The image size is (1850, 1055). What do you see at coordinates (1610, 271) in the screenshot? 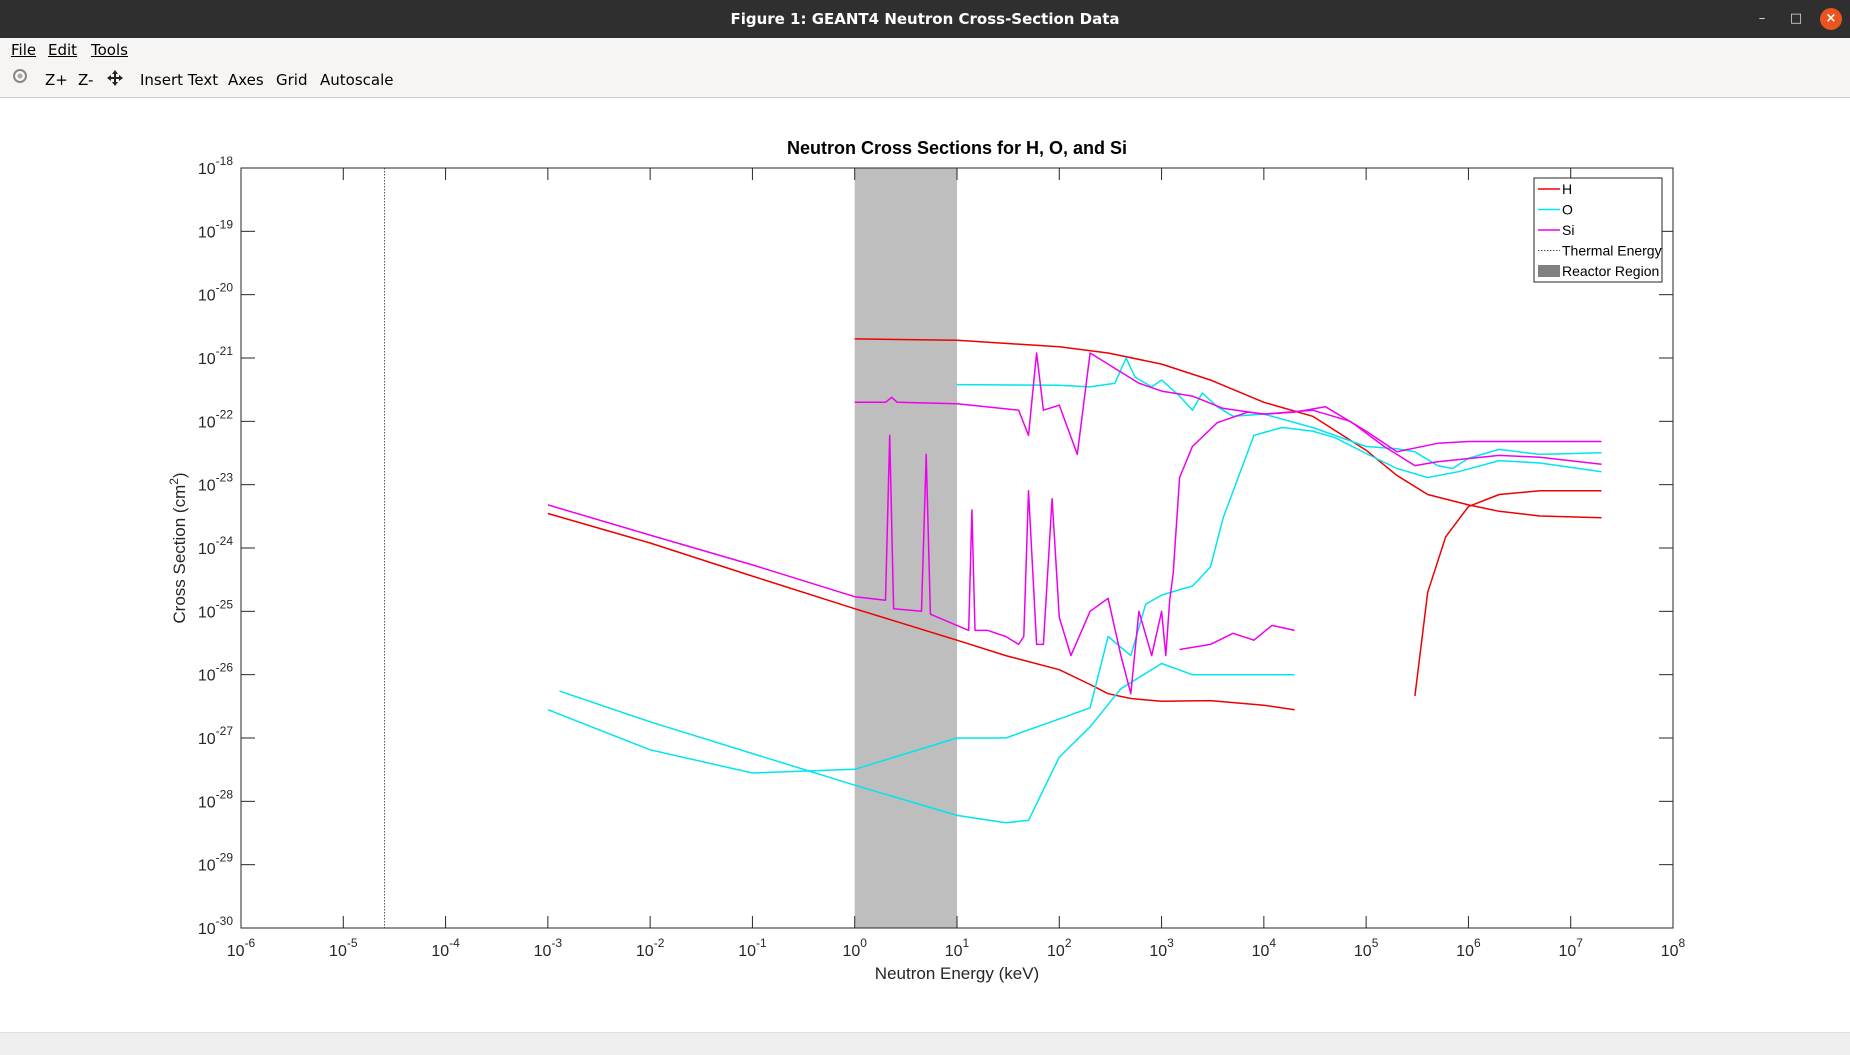
I see `legend-label: Reactor Region` at bounding box center [1610, 271].